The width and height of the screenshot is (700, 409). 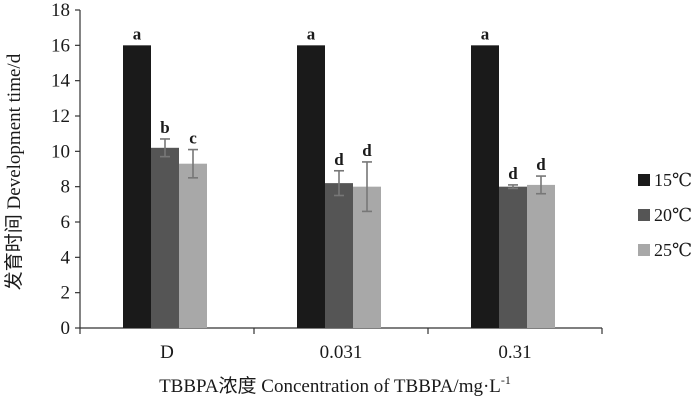 I want to click on y-tick-label: 12, so click(x=60, y=116).